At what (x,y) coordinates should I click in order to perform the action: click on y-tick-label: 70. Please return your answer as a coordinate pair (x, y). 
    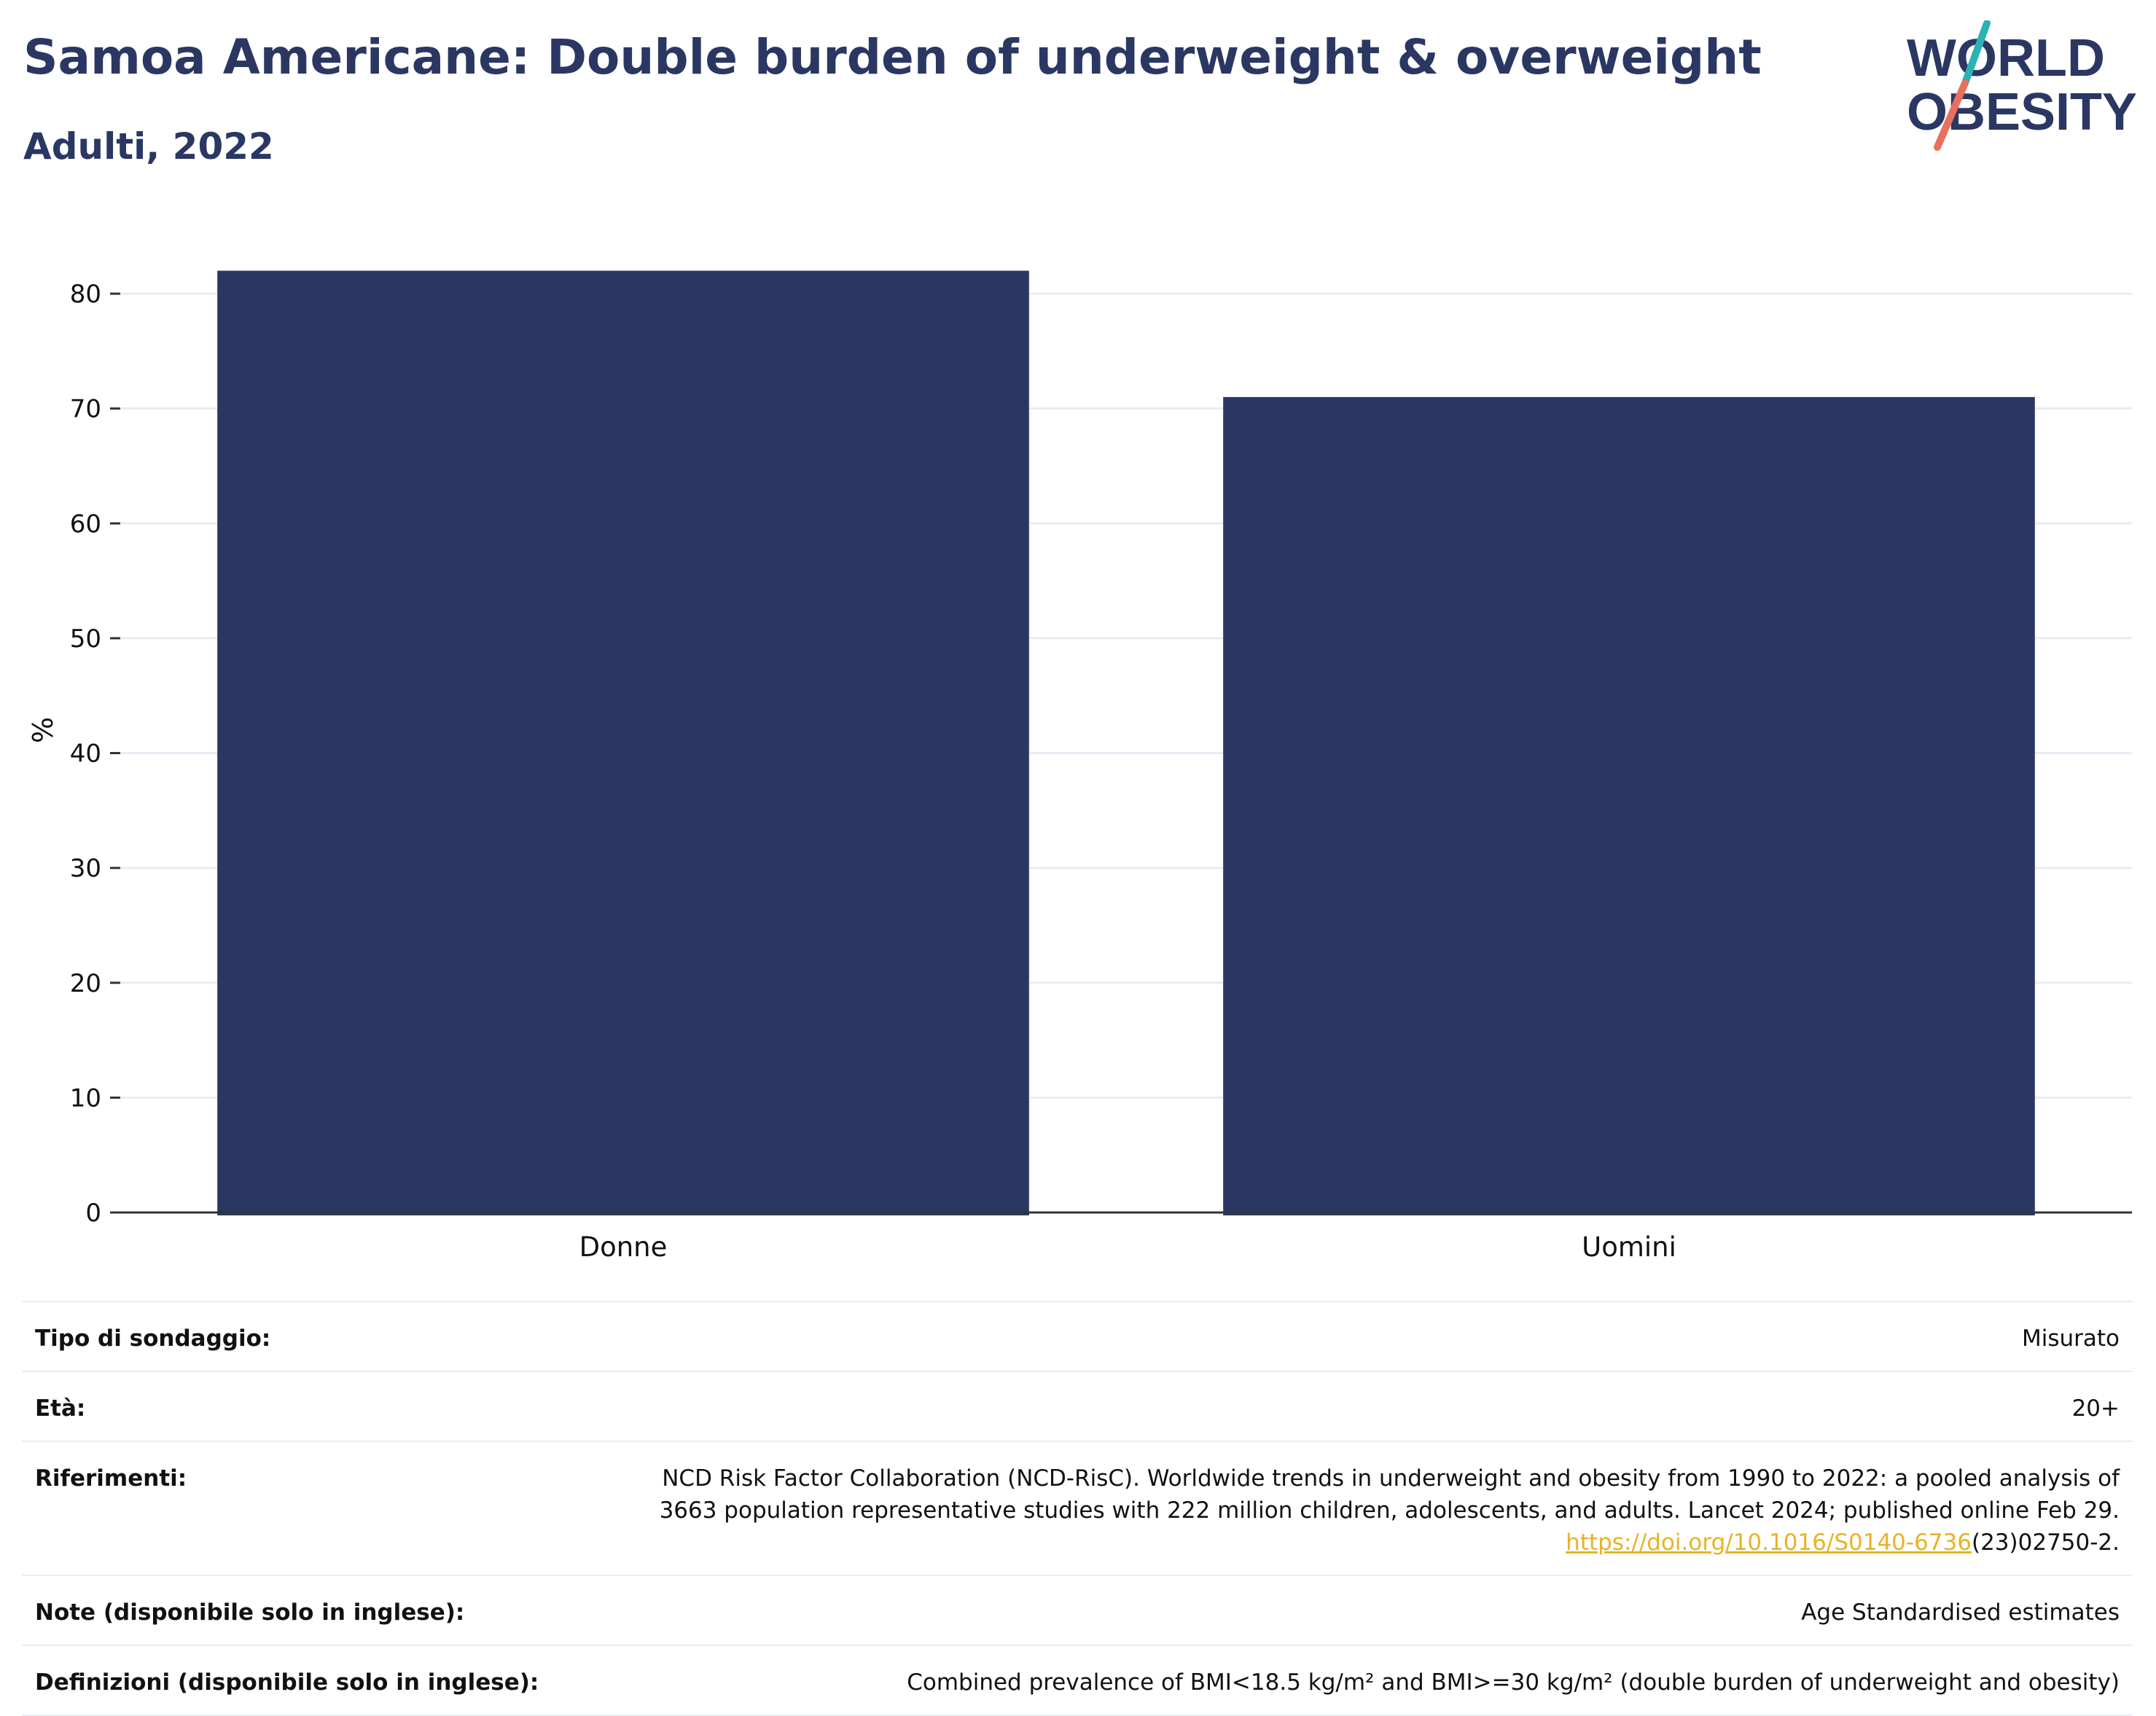
    Looking at the image, I should click on (86, 409).